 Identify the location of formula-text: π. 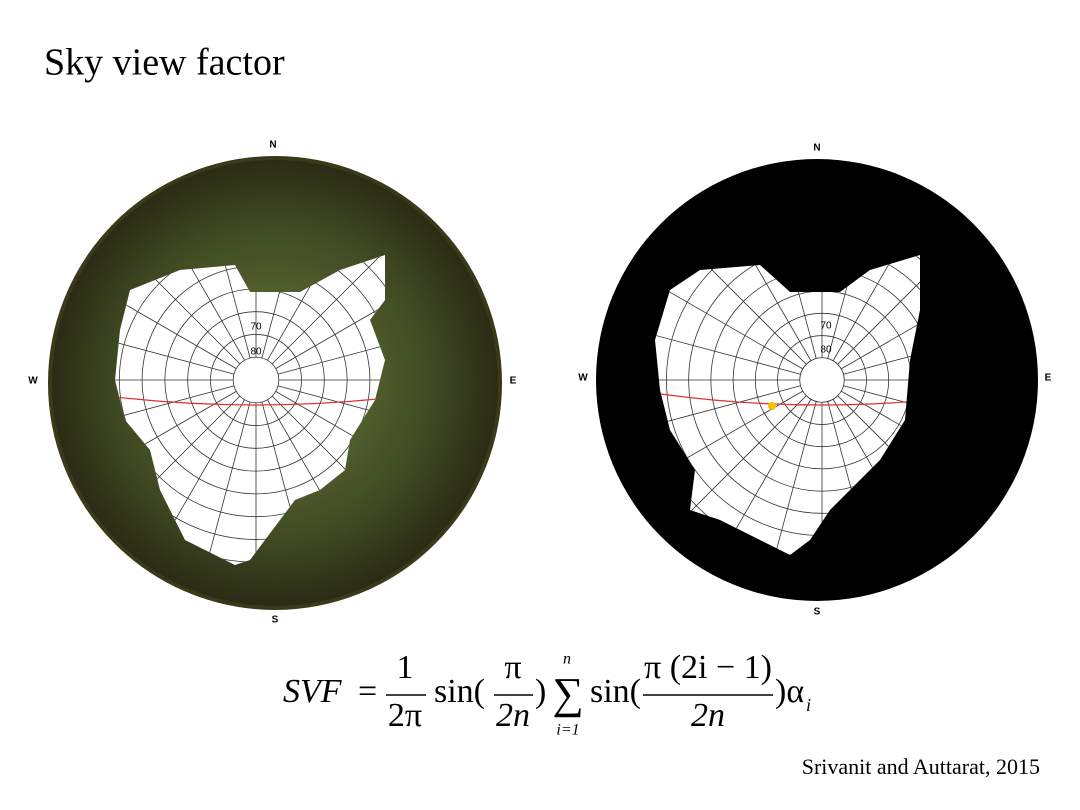
(512, 667).